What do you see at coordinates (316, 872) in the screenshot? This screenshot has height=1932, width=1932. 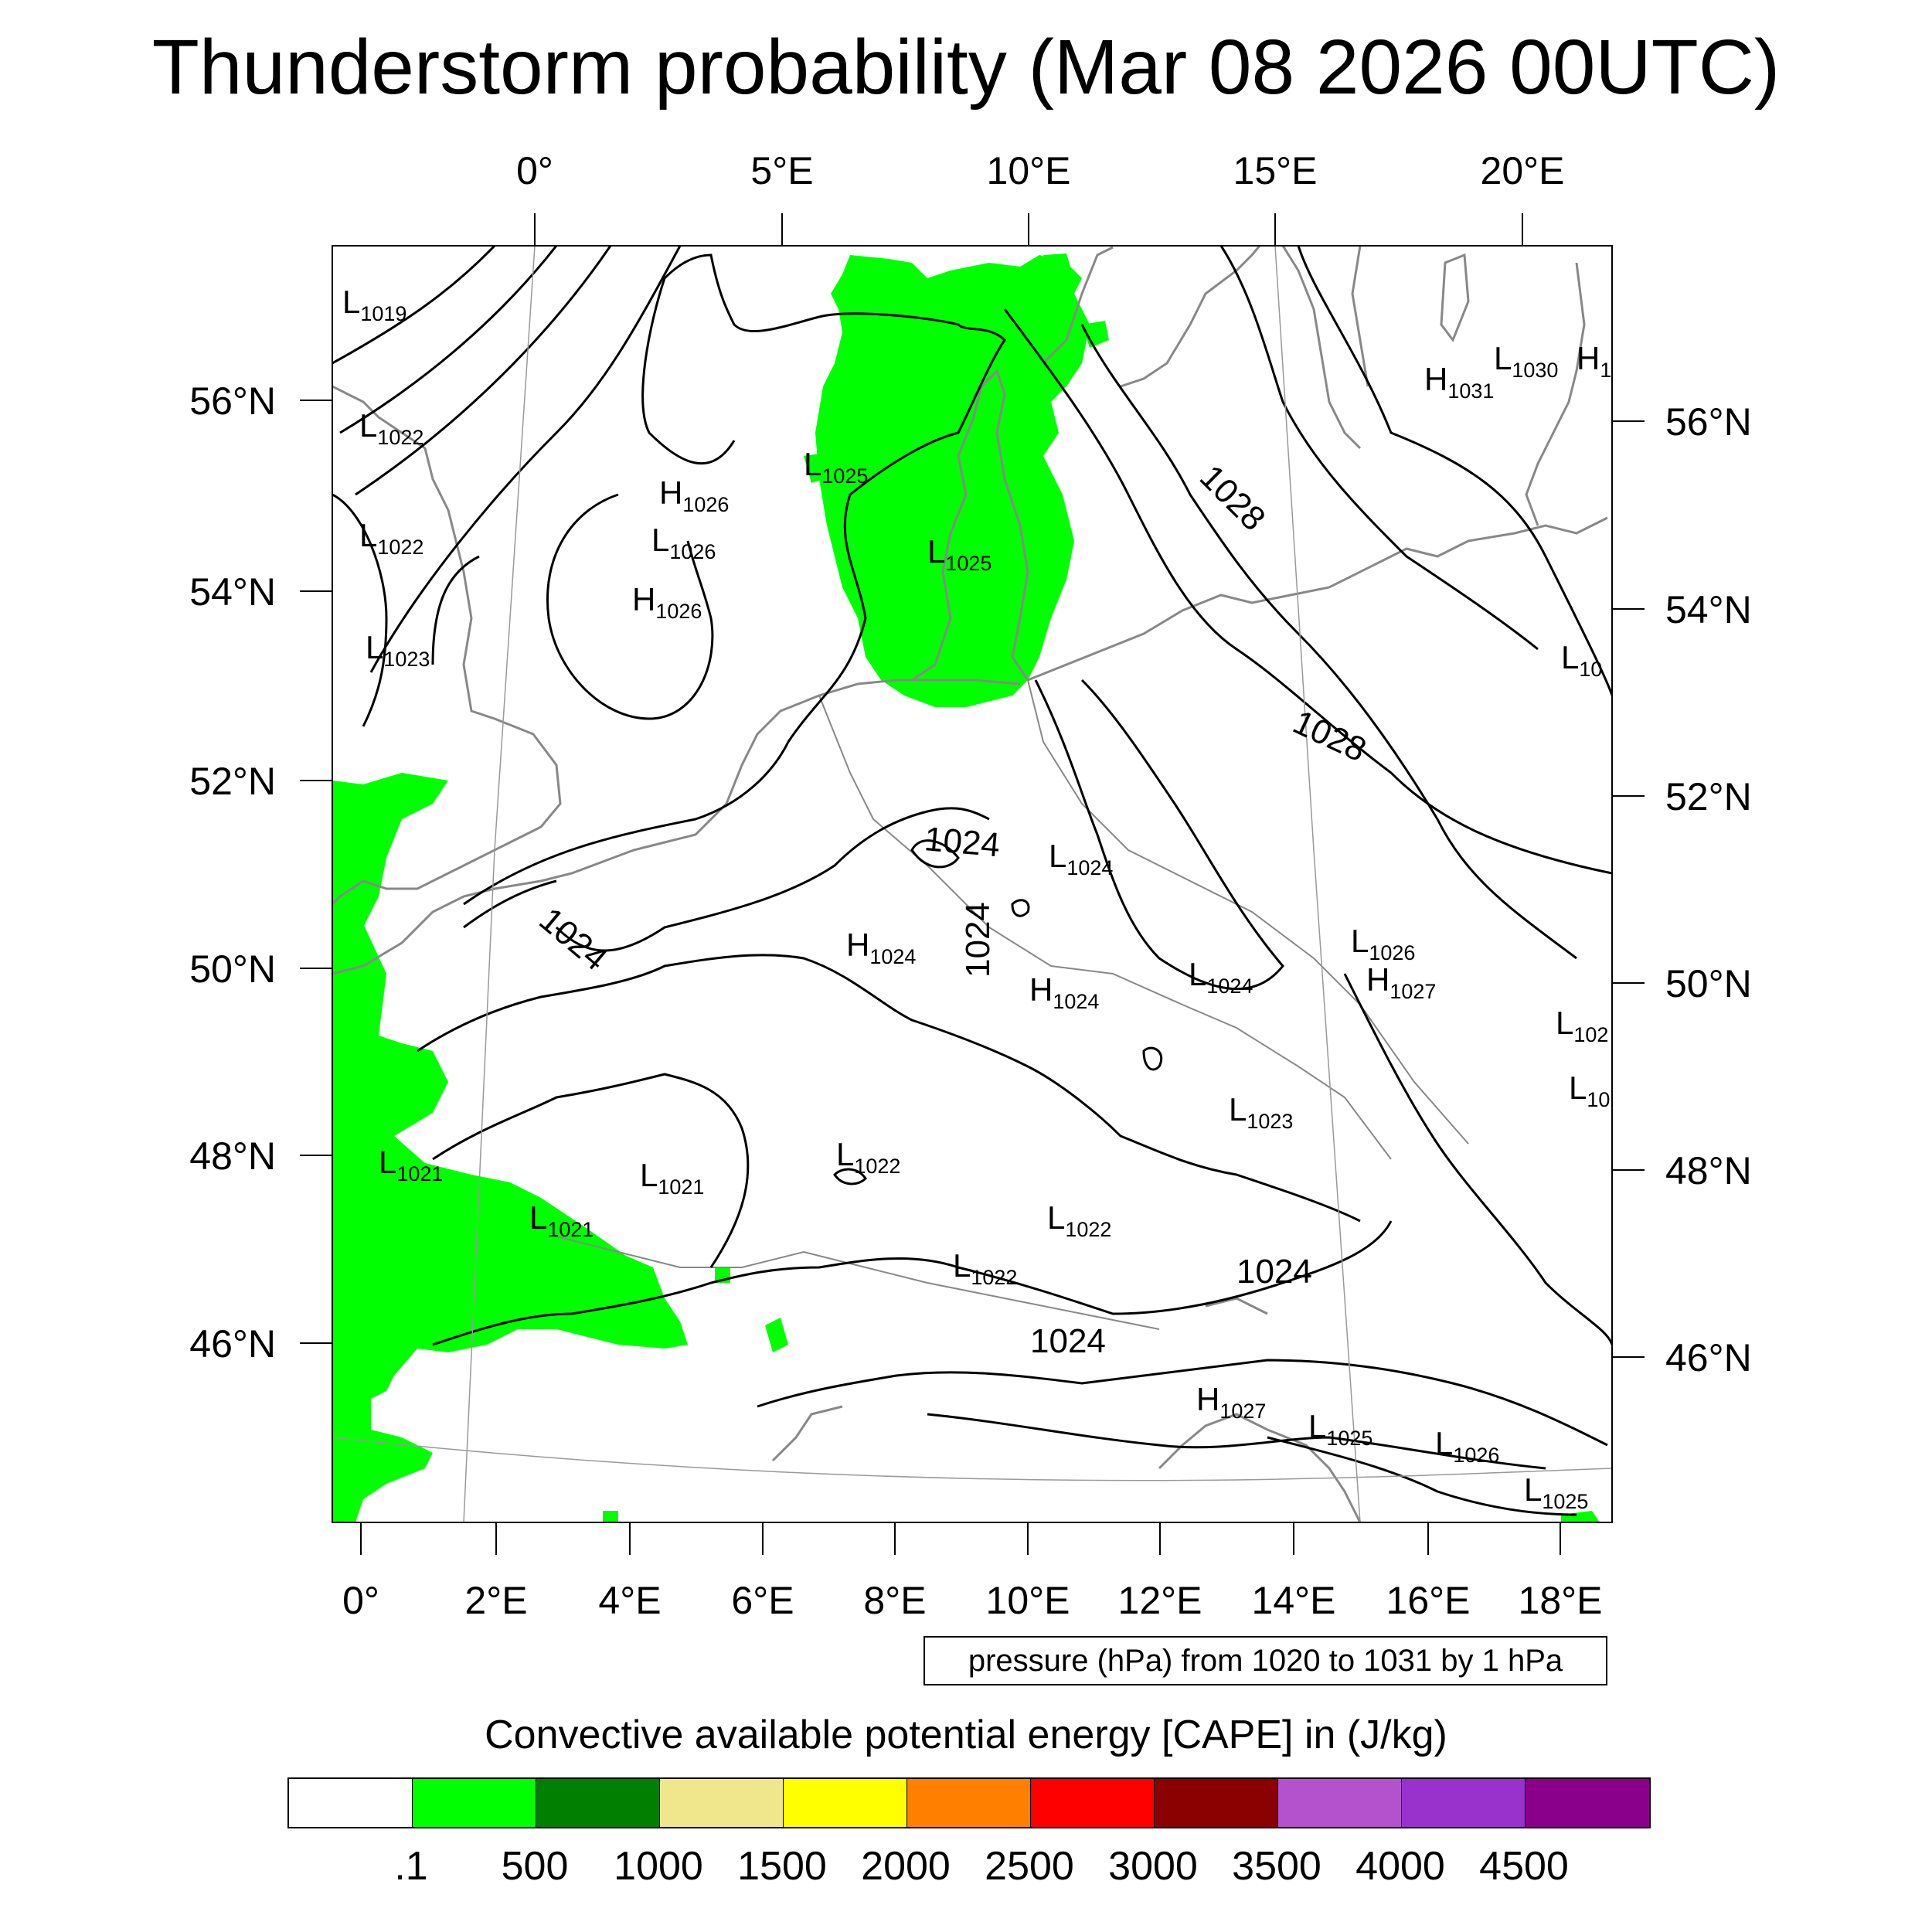 I see `left-axis` at bounding box center [316, 872].